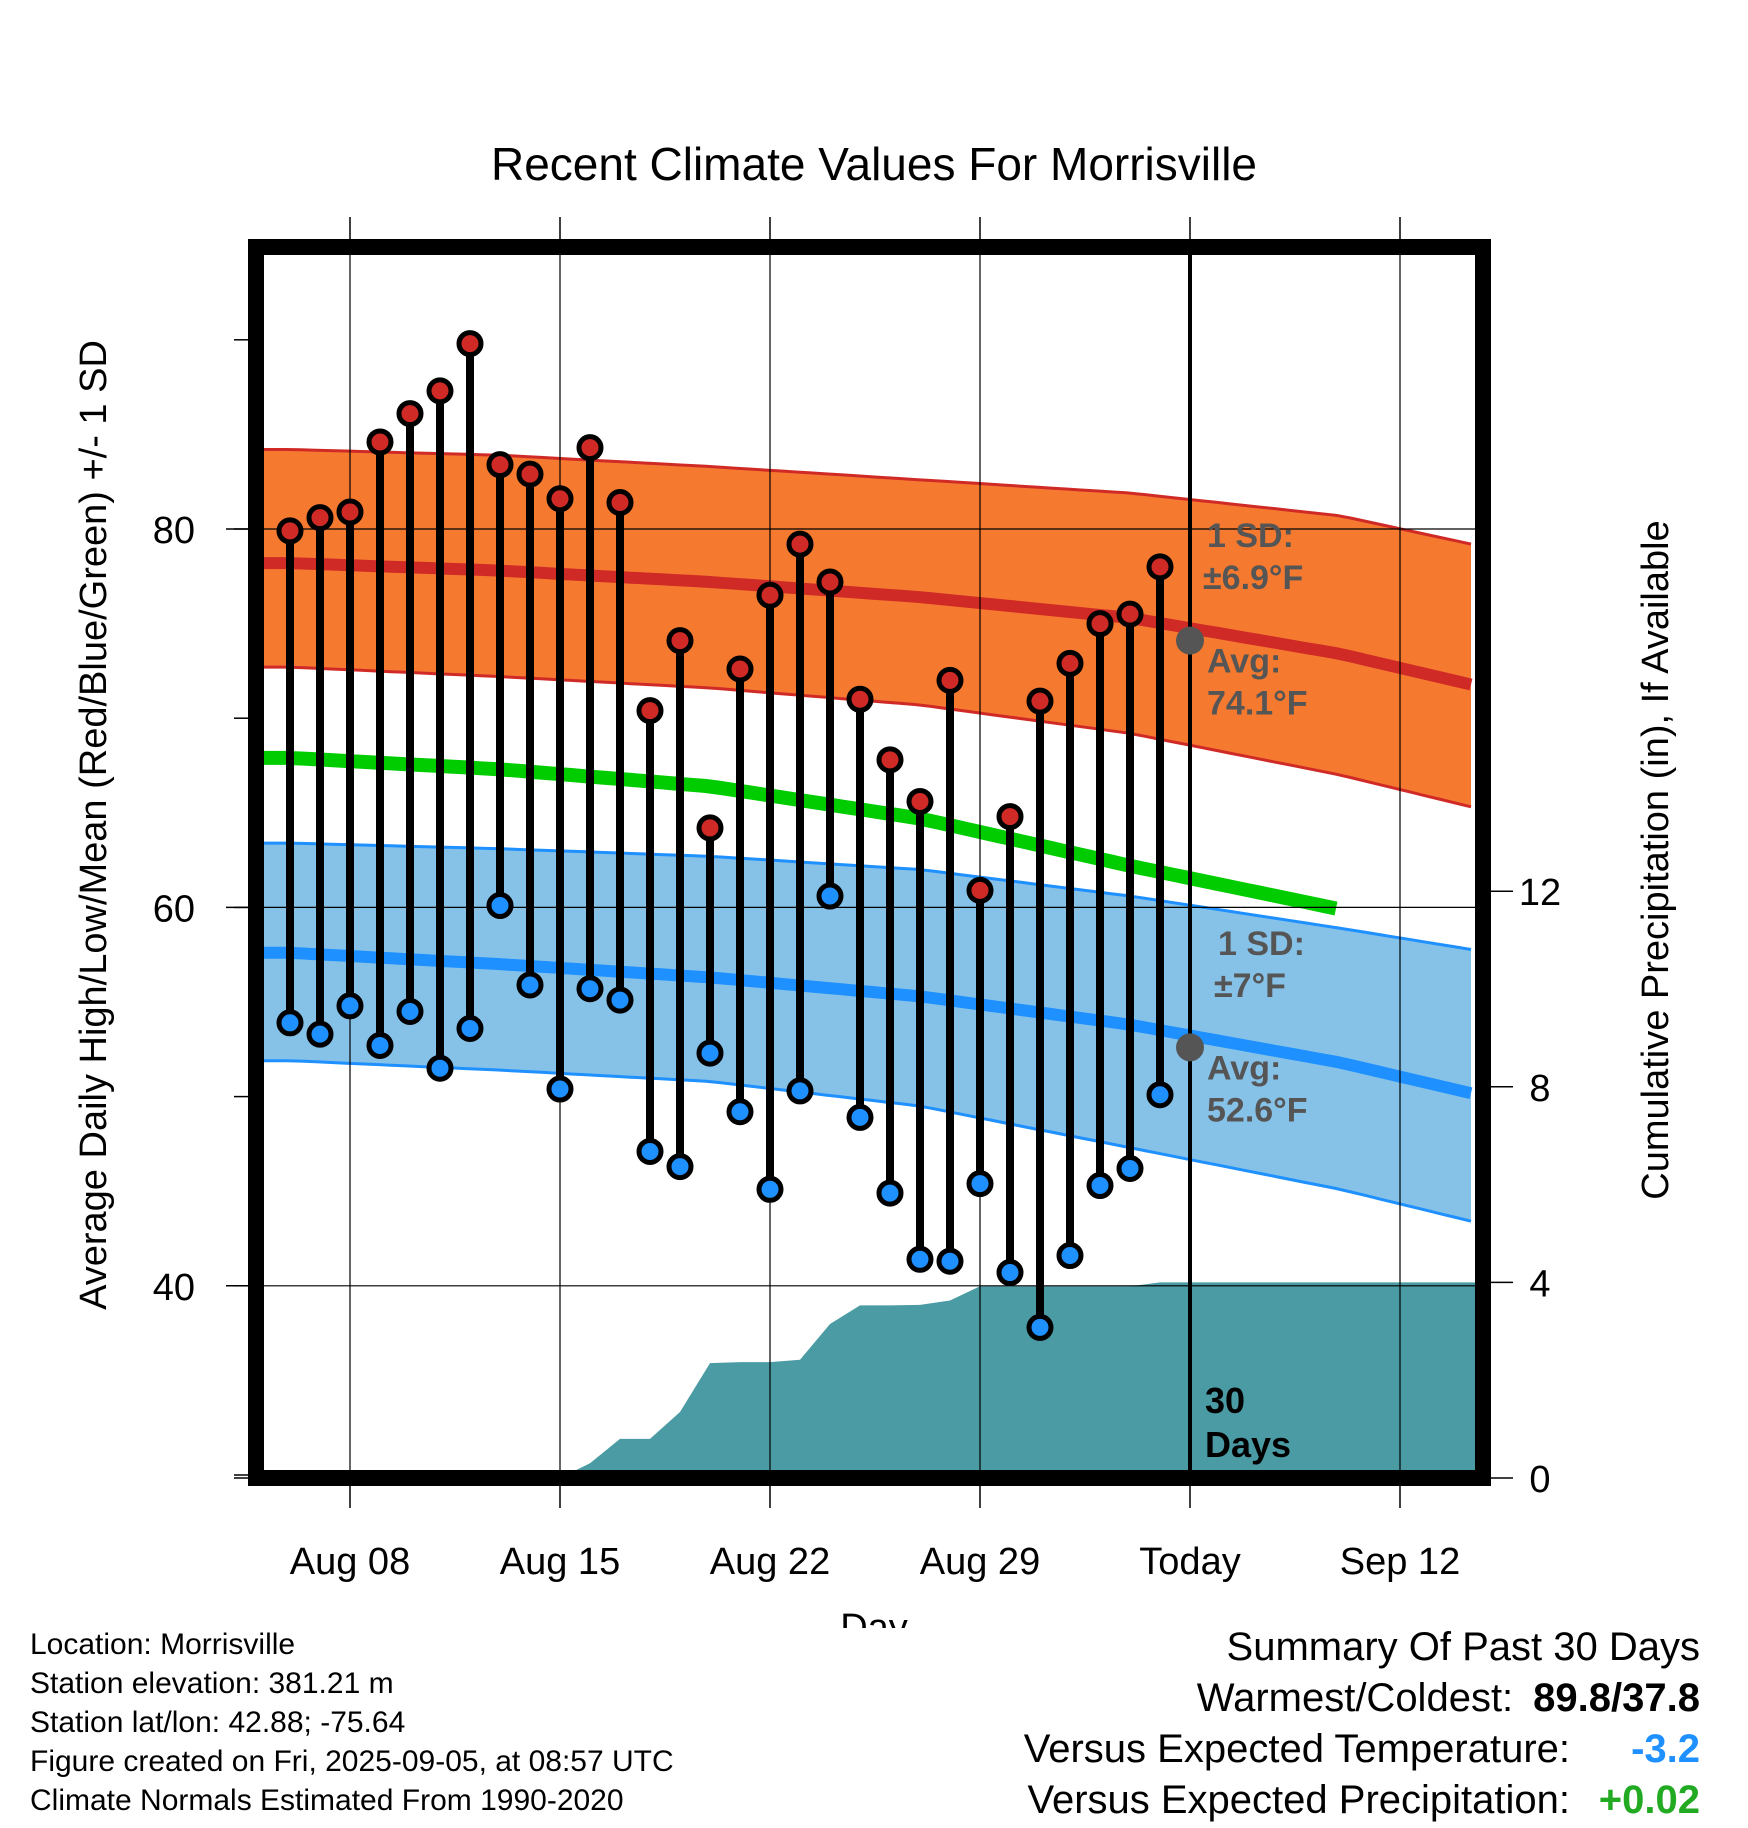 The image size is (1748, 1828). Describe the element at coordinates (1244, 1068) in the screenshot. I see `low-avg-label: Avg:` at that location.